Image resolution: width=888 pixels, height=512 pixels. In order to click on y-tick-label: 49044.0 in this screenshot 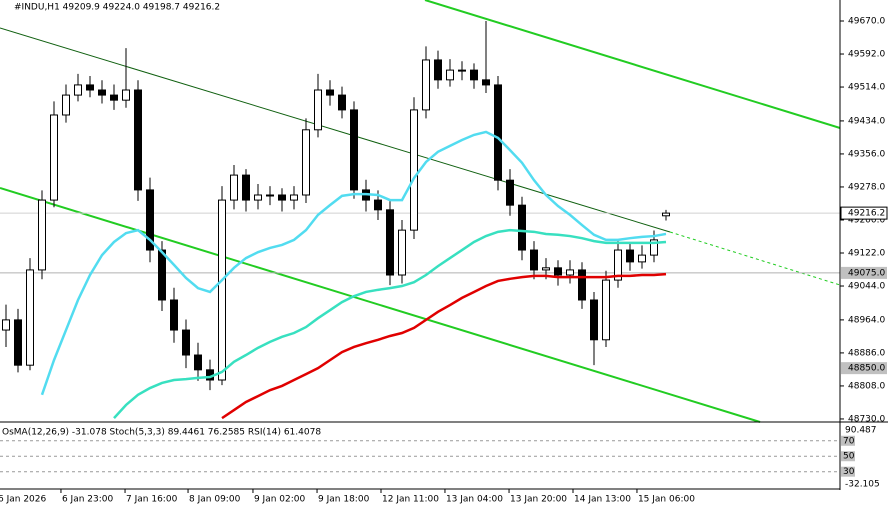, I will do `click(866, 287)`.